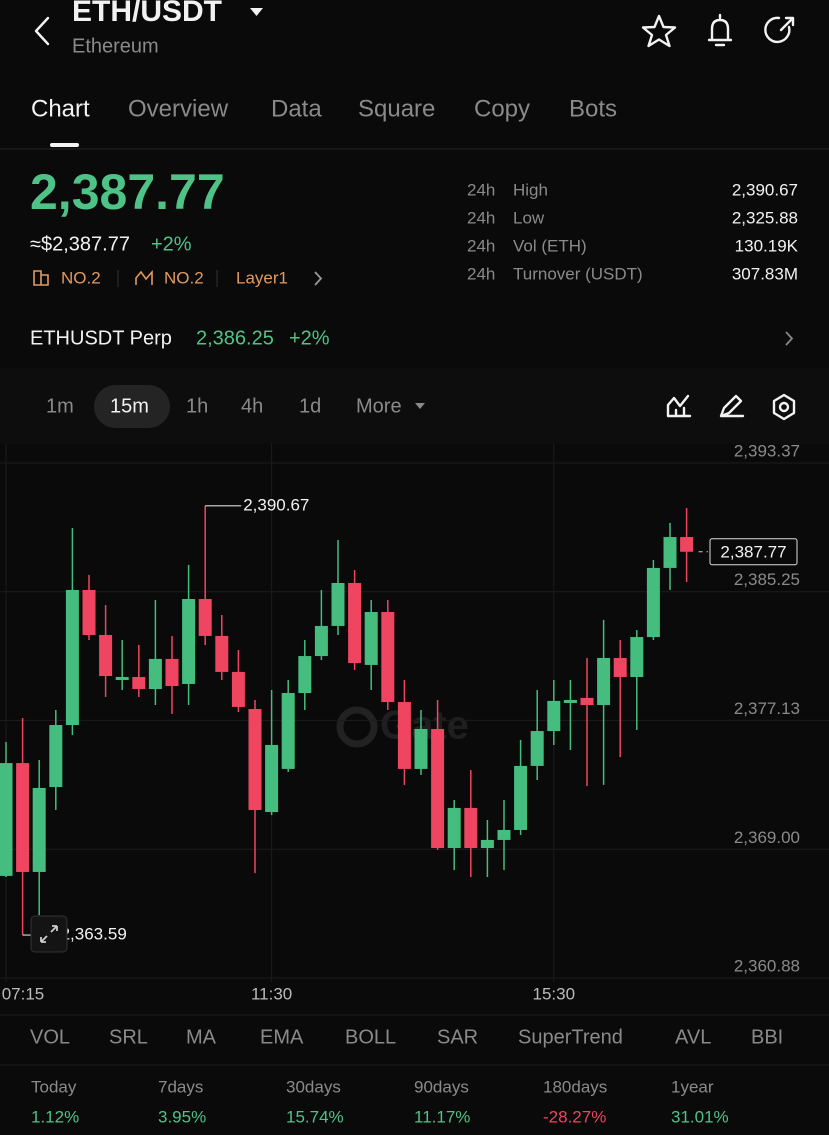 Image resolution: width=829 pixels, height=1135 pixels. I want to click on last-price: 2,387.77, so click(127, 192).